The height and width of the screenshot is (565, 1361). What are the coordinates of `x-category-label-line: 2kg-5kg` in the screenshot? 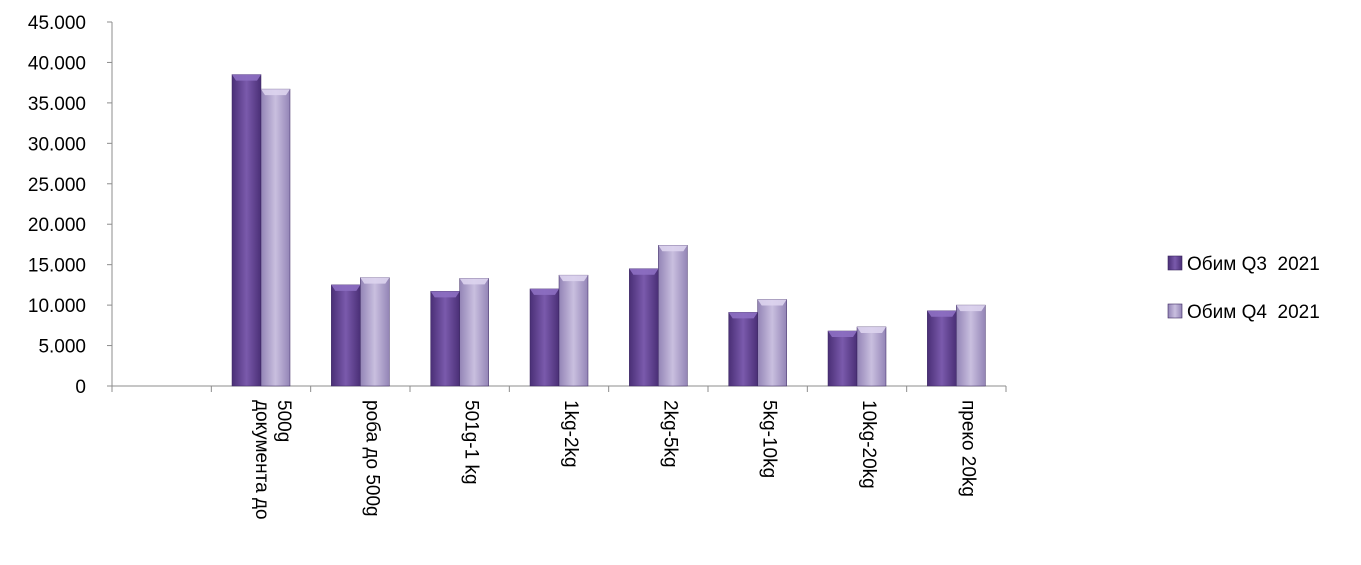 It's located at (669, 434).